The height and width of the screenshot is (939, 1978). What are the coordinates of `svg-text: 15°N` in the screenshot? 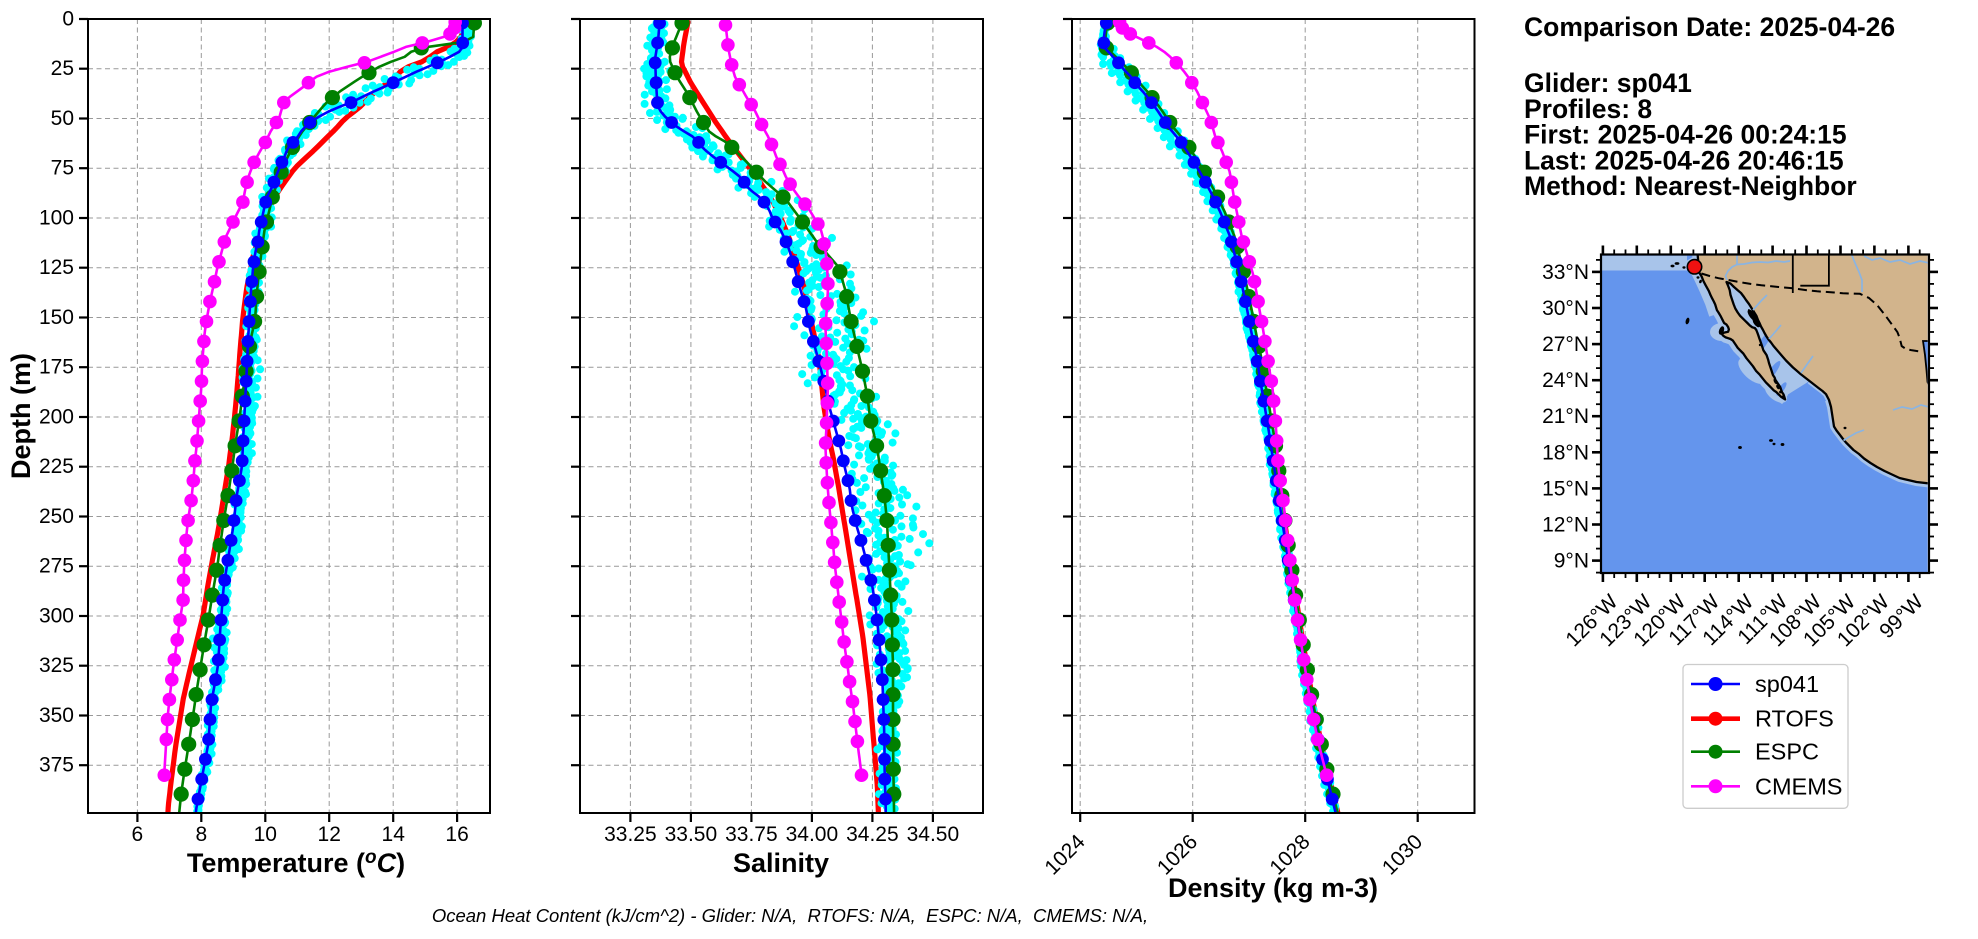 It's located at (1565, 488).